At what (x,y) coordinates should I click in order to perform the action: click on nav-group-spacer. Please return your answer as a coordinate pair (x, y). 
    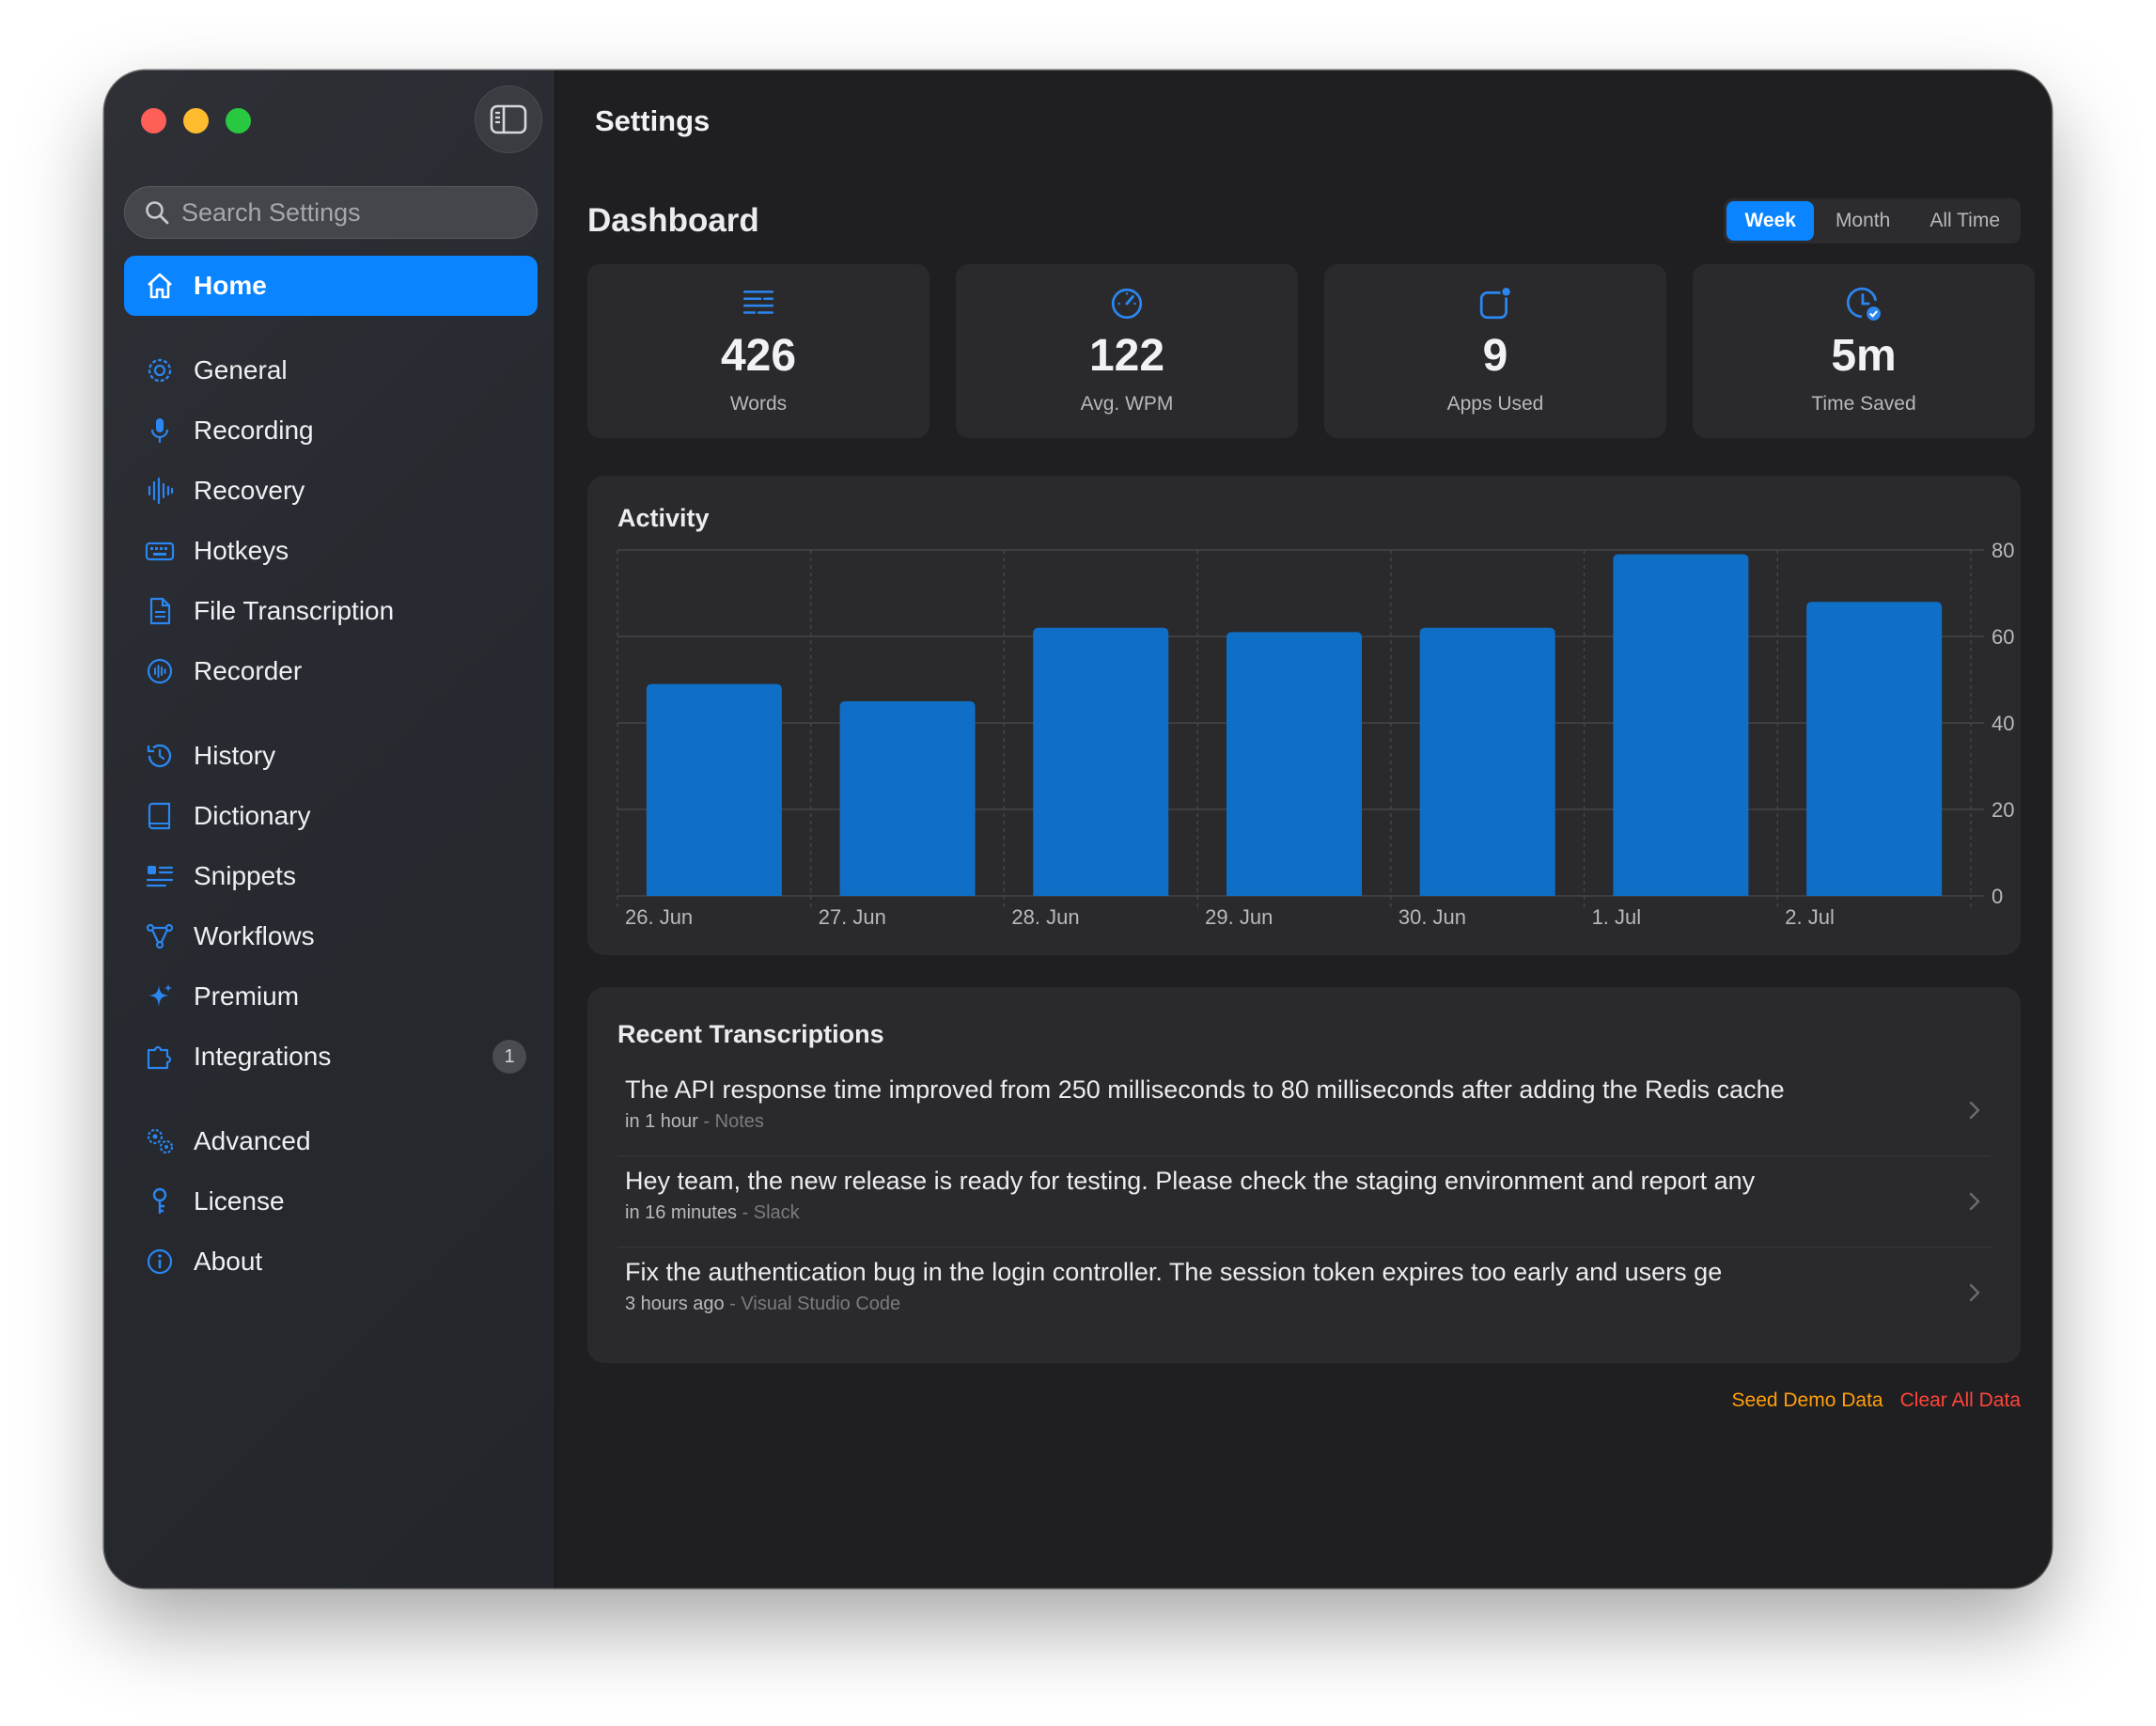
    Looking at the image, I should click on (331, 328).